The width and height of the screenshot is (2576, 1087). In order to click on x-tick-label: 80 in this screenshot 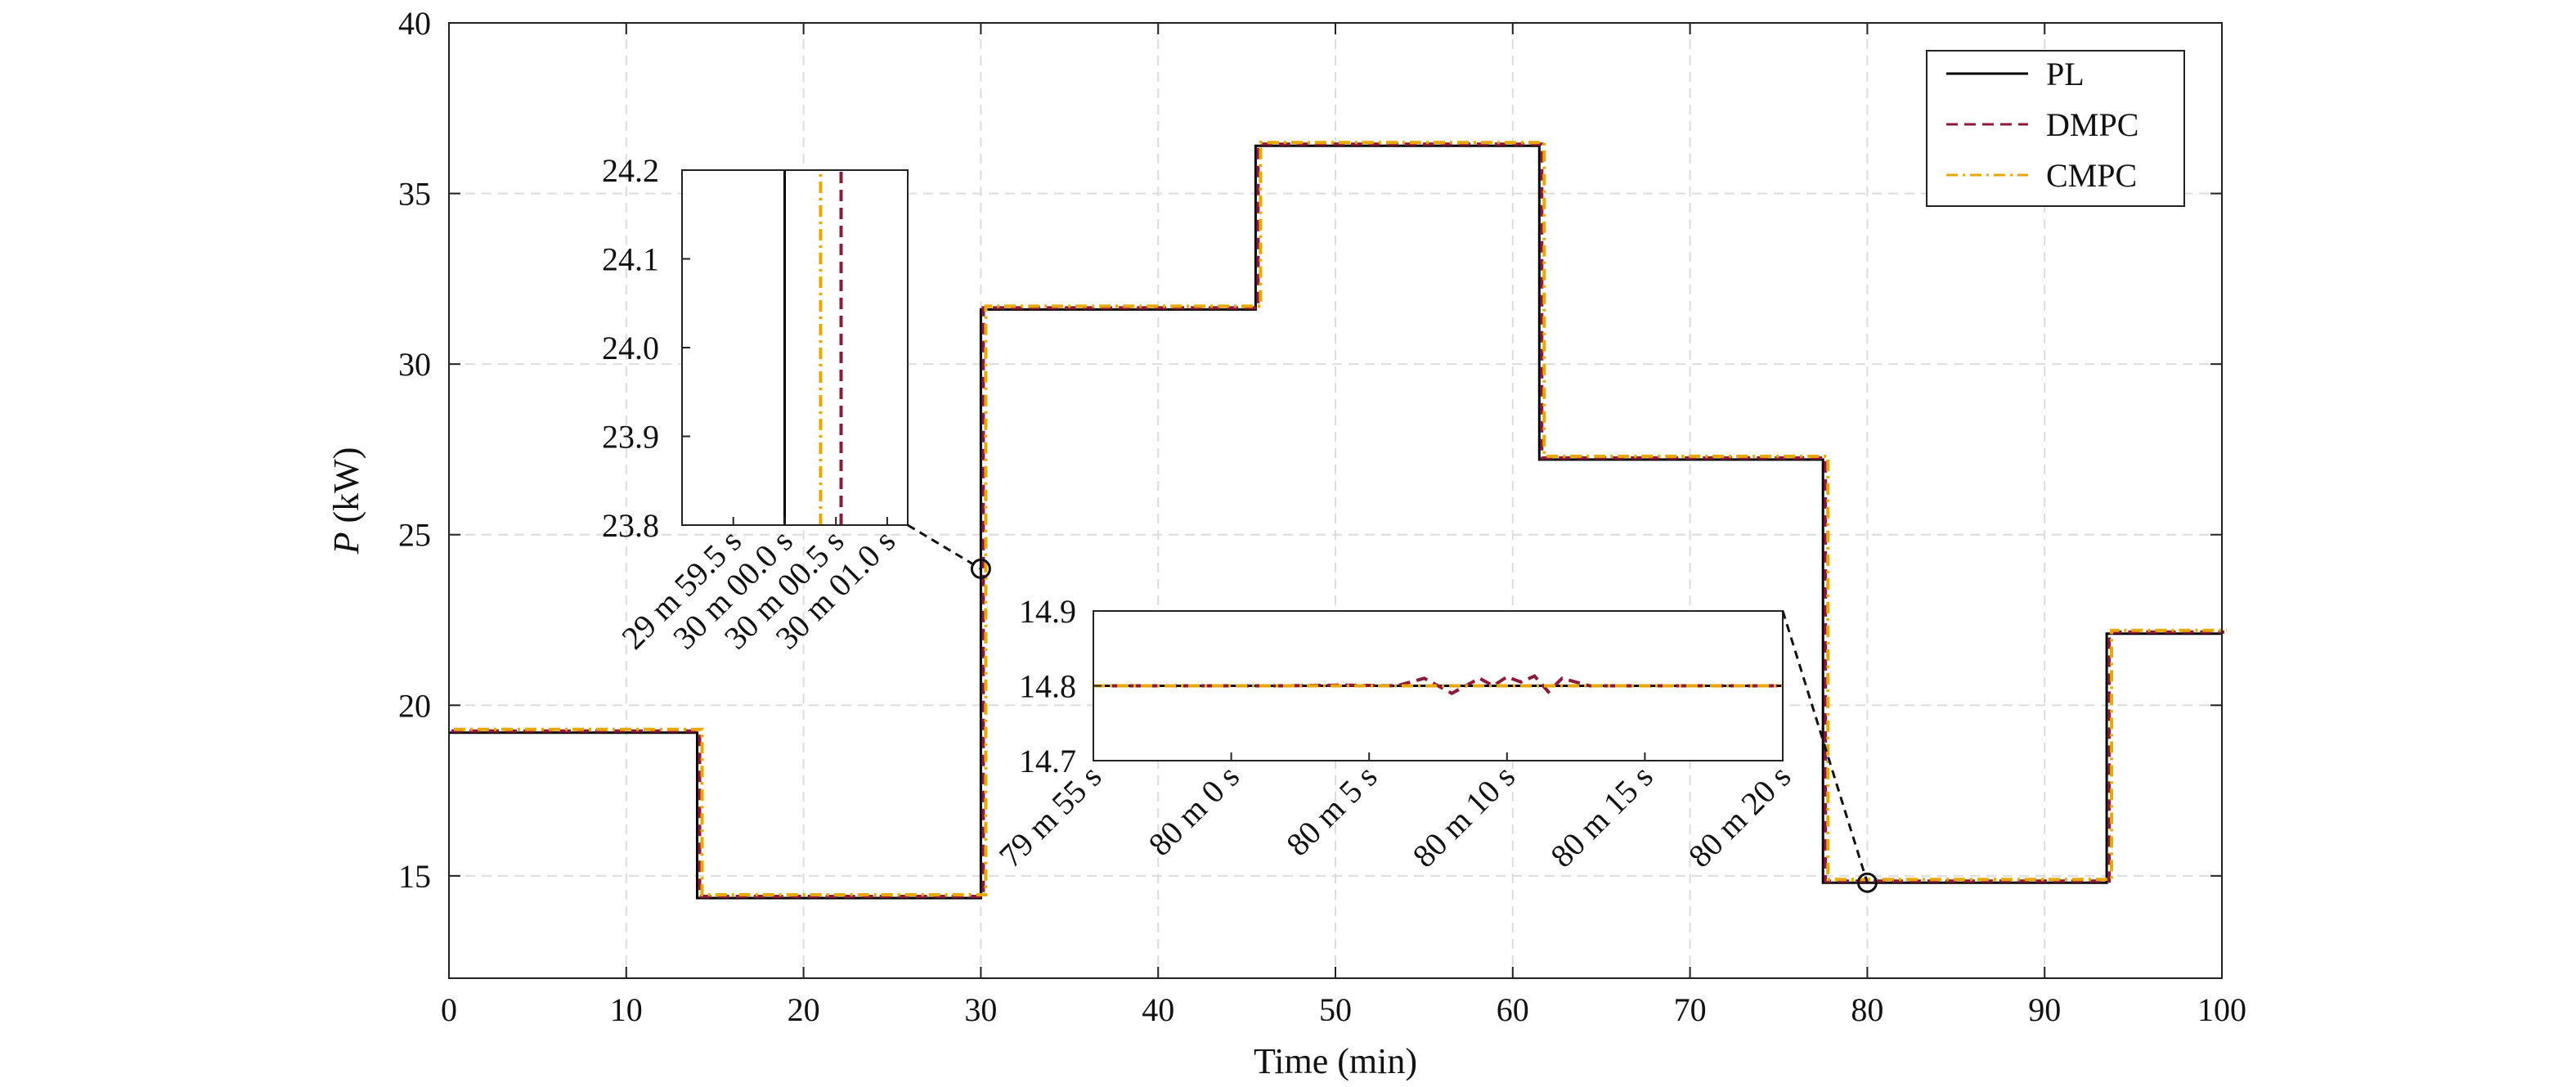, I will do `click(1867, 1010)`.